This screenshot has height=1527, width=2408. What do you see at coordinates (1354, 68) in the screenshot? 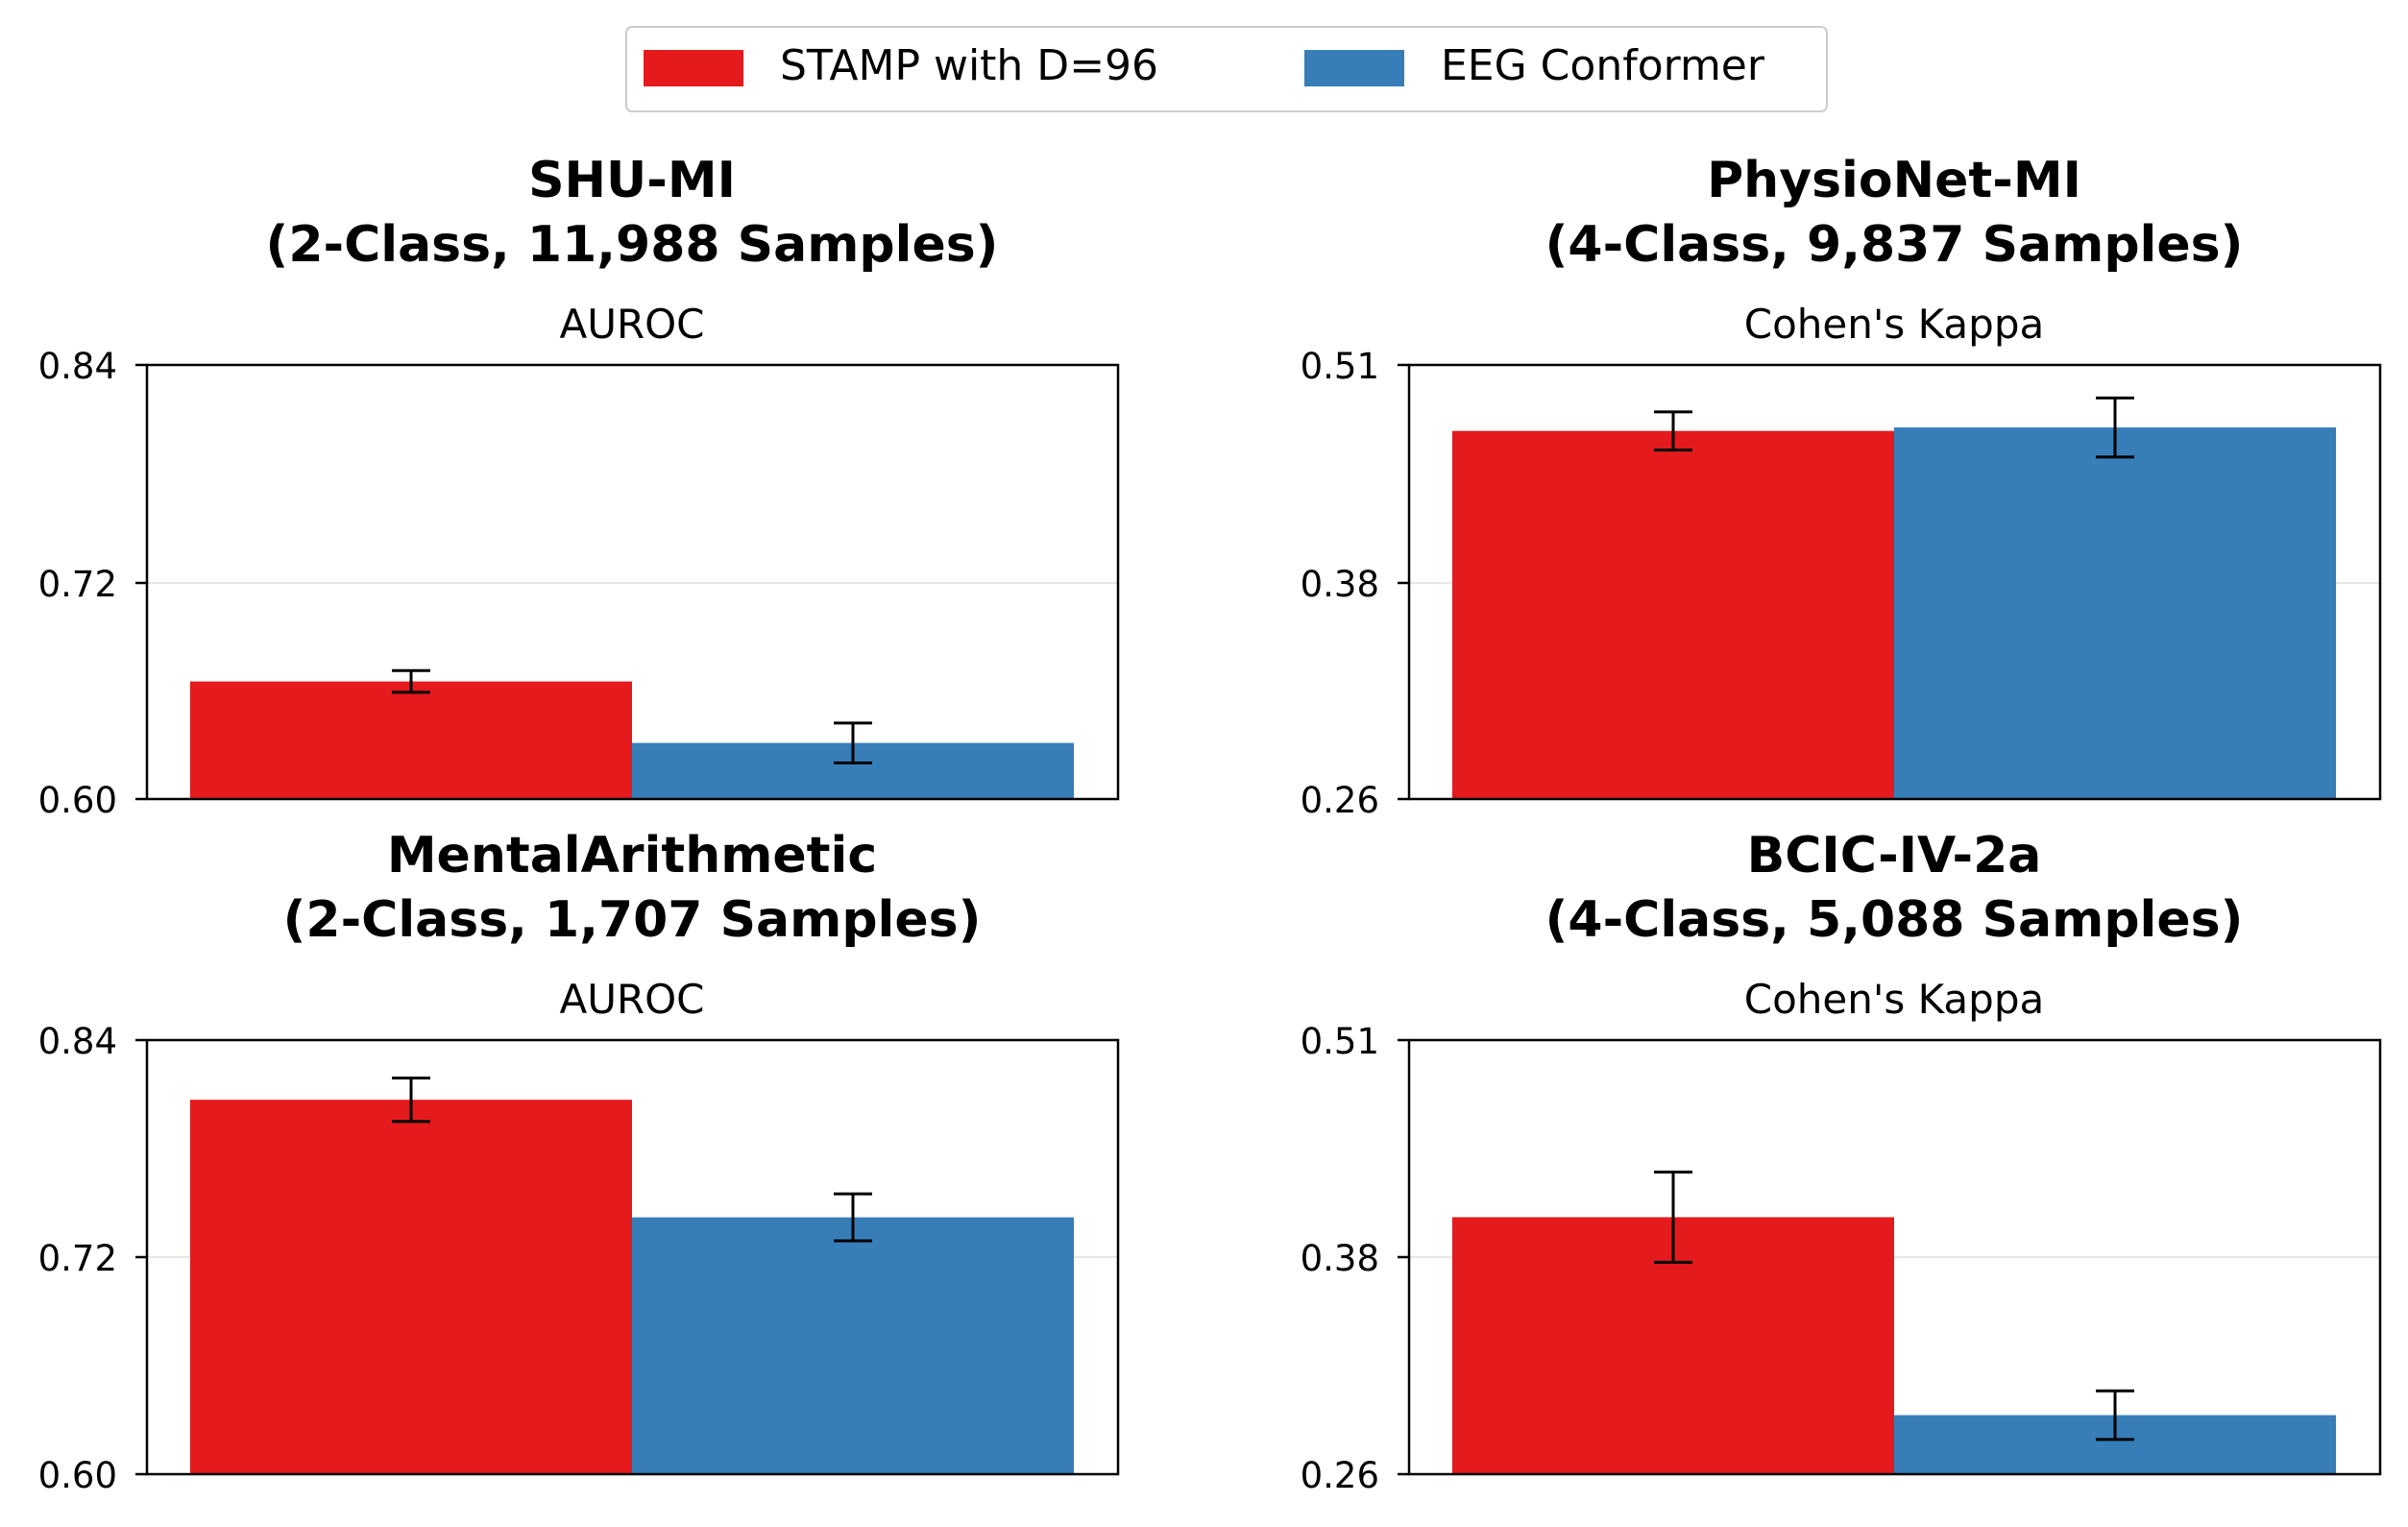
I see `legend-swatch-conformer` at bounding box center [1354, 68].